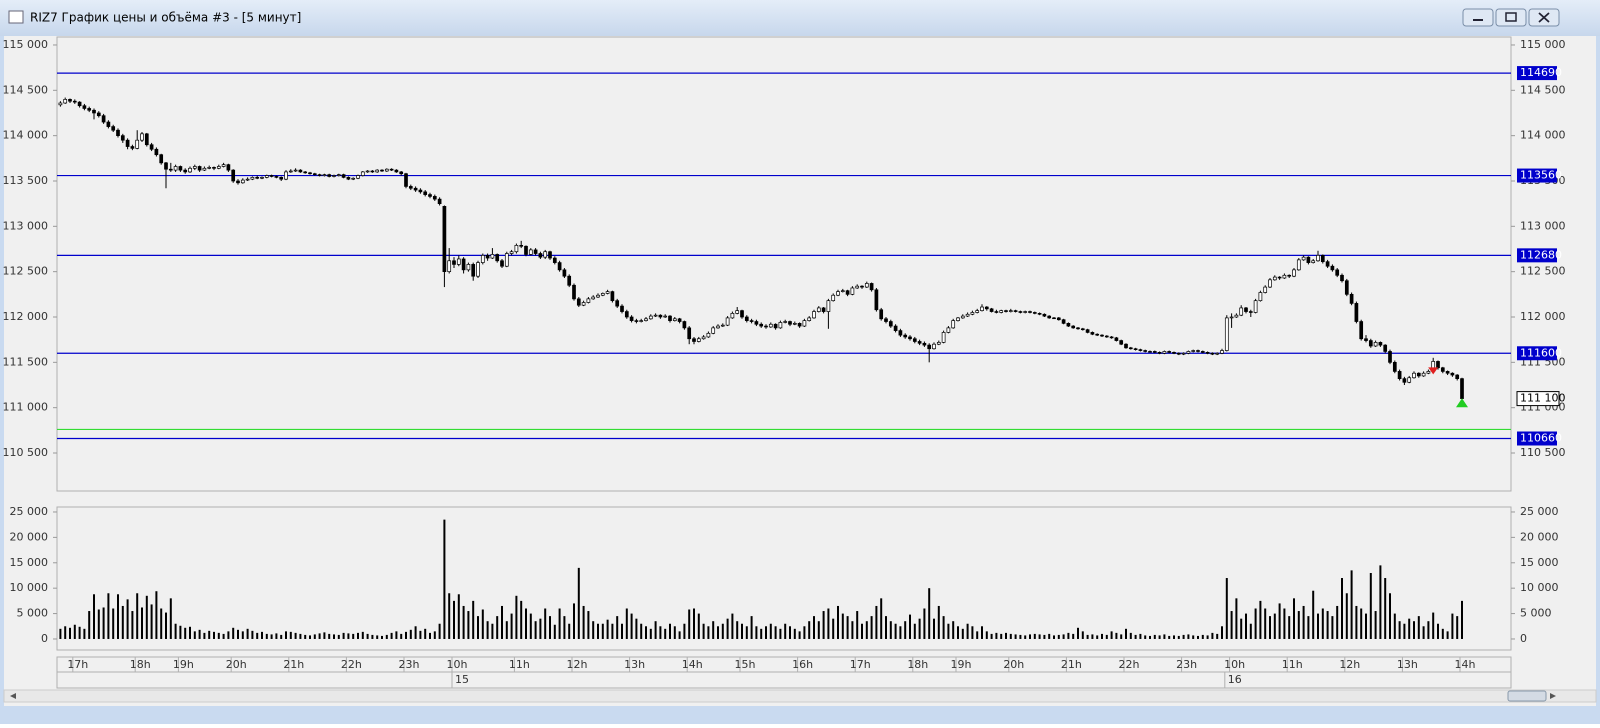 This screenshot has height=728, width=1600. I want to click on level-label: 112680, so click(1541, 254).